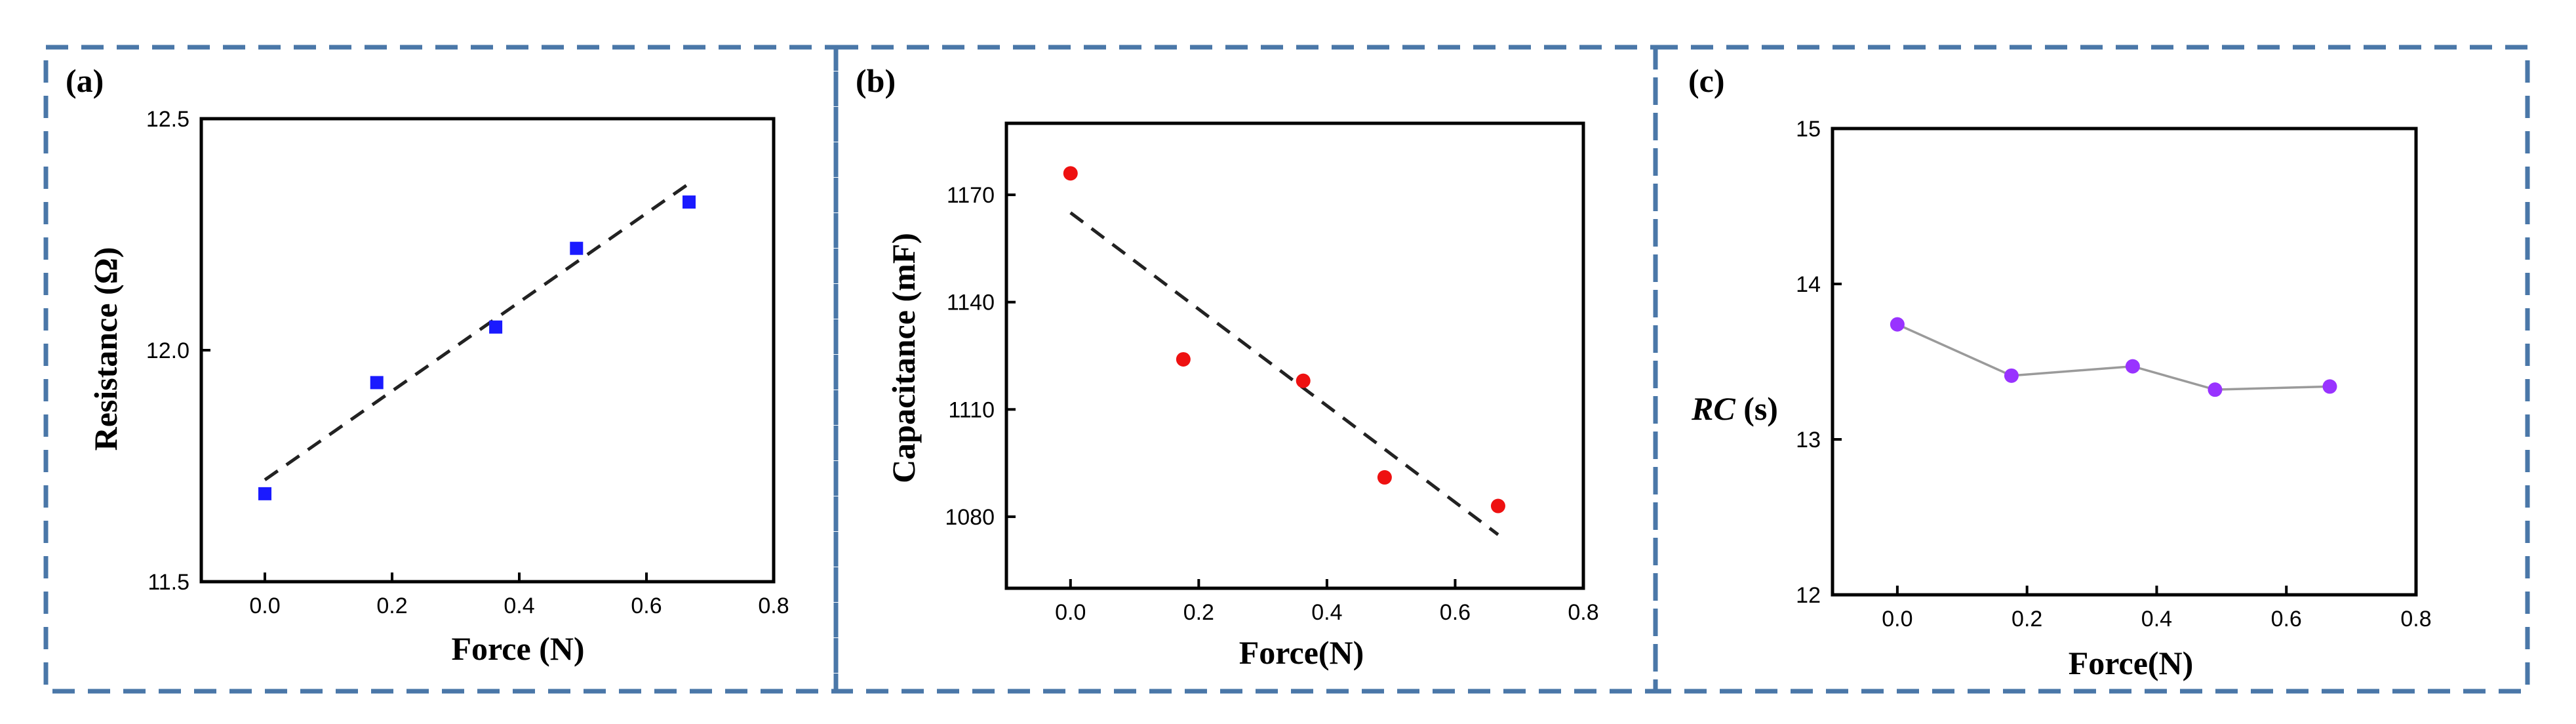  What do you see at coordinates (391, 605) in the screenshot?
I see `resistance-x-tick-label: 0.2` at bounding box center [391, 605].